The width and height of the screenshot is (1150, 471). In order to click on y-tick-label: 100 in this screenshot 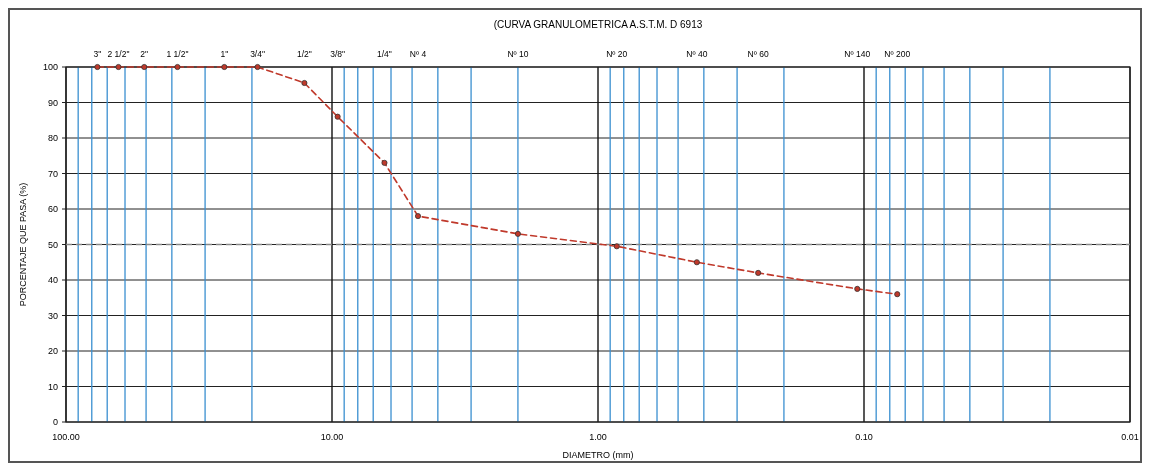, I will do `click(50, 67)`.